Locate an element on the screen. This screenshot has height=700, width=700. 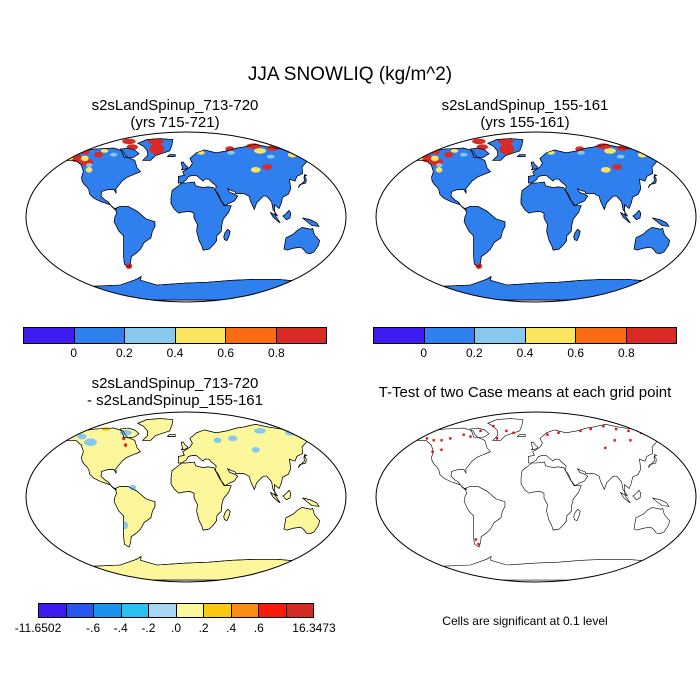
colorbar-case1 is located at coordinates (175, 335).